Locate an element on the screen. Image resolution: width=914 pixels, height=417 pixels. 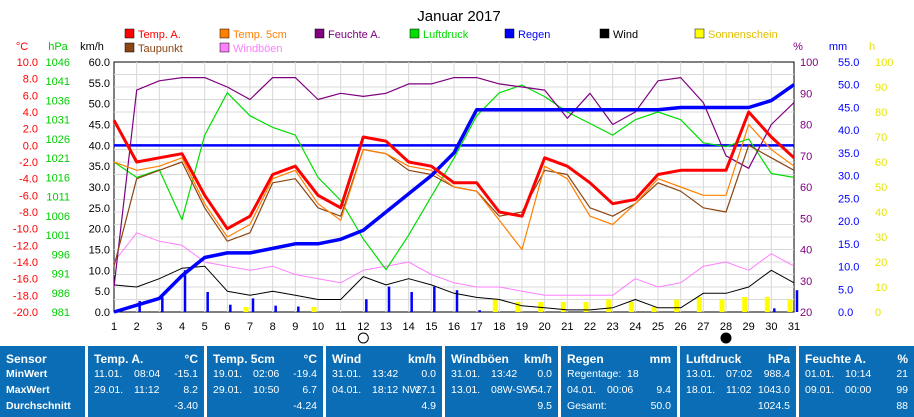
stats-humidity-unit: % is located at coordinates (902, 359).